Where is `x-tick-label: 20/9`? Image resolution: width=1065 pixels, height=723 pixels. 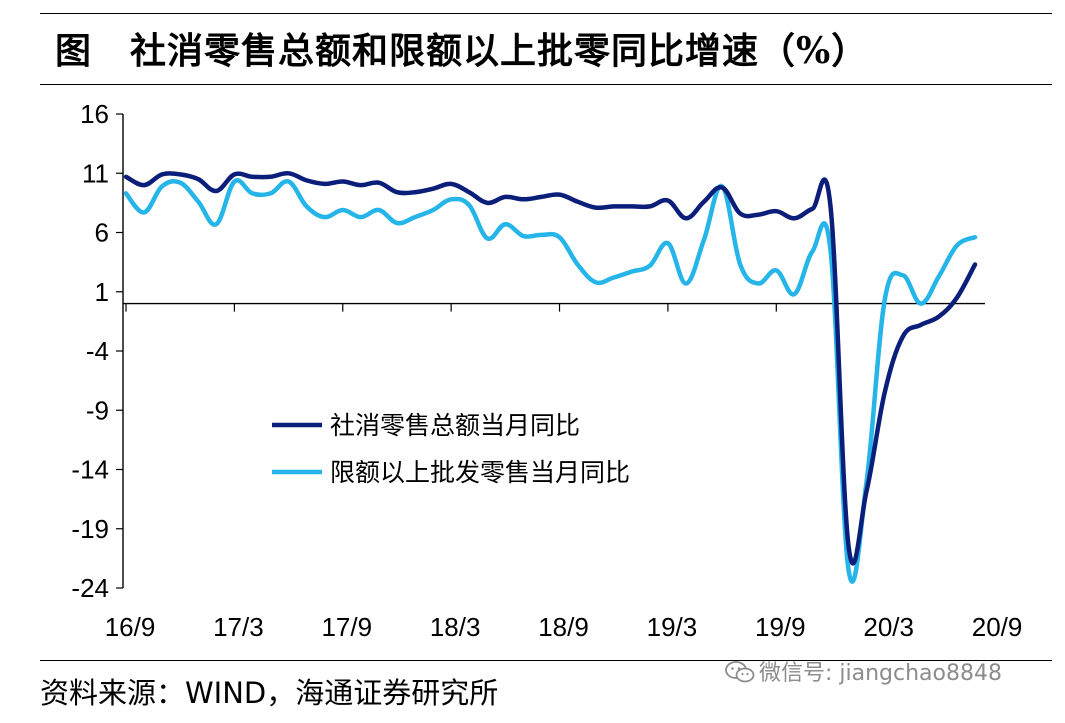
x-tick-label: 20/9 is located at coordinates (997, 627).